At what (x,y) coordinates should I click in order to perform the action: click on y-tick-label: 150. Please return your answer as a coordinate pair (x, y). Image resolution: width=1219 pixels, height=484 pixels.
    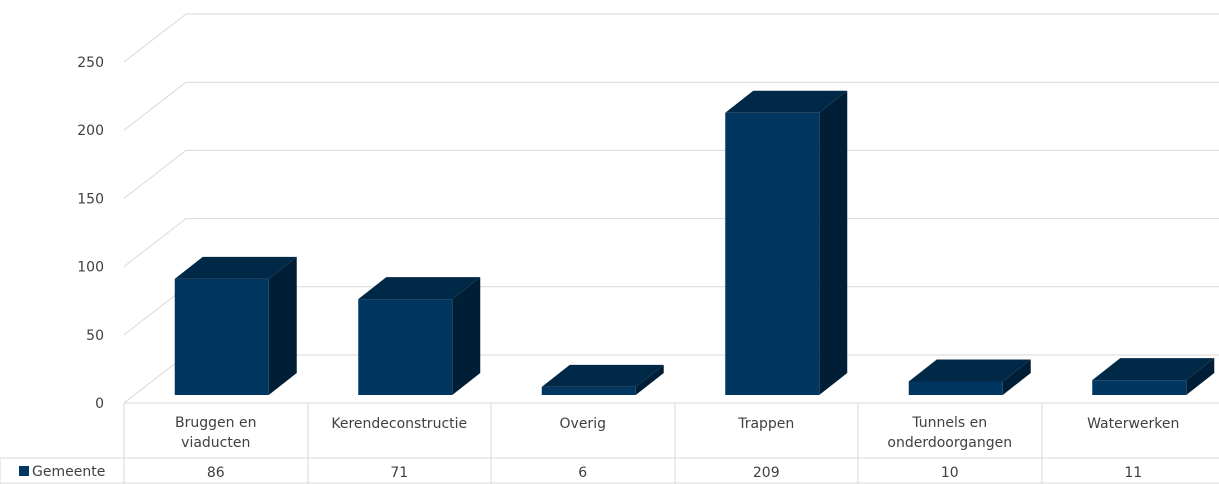
    Looking at the image, I should click on (90, 199).